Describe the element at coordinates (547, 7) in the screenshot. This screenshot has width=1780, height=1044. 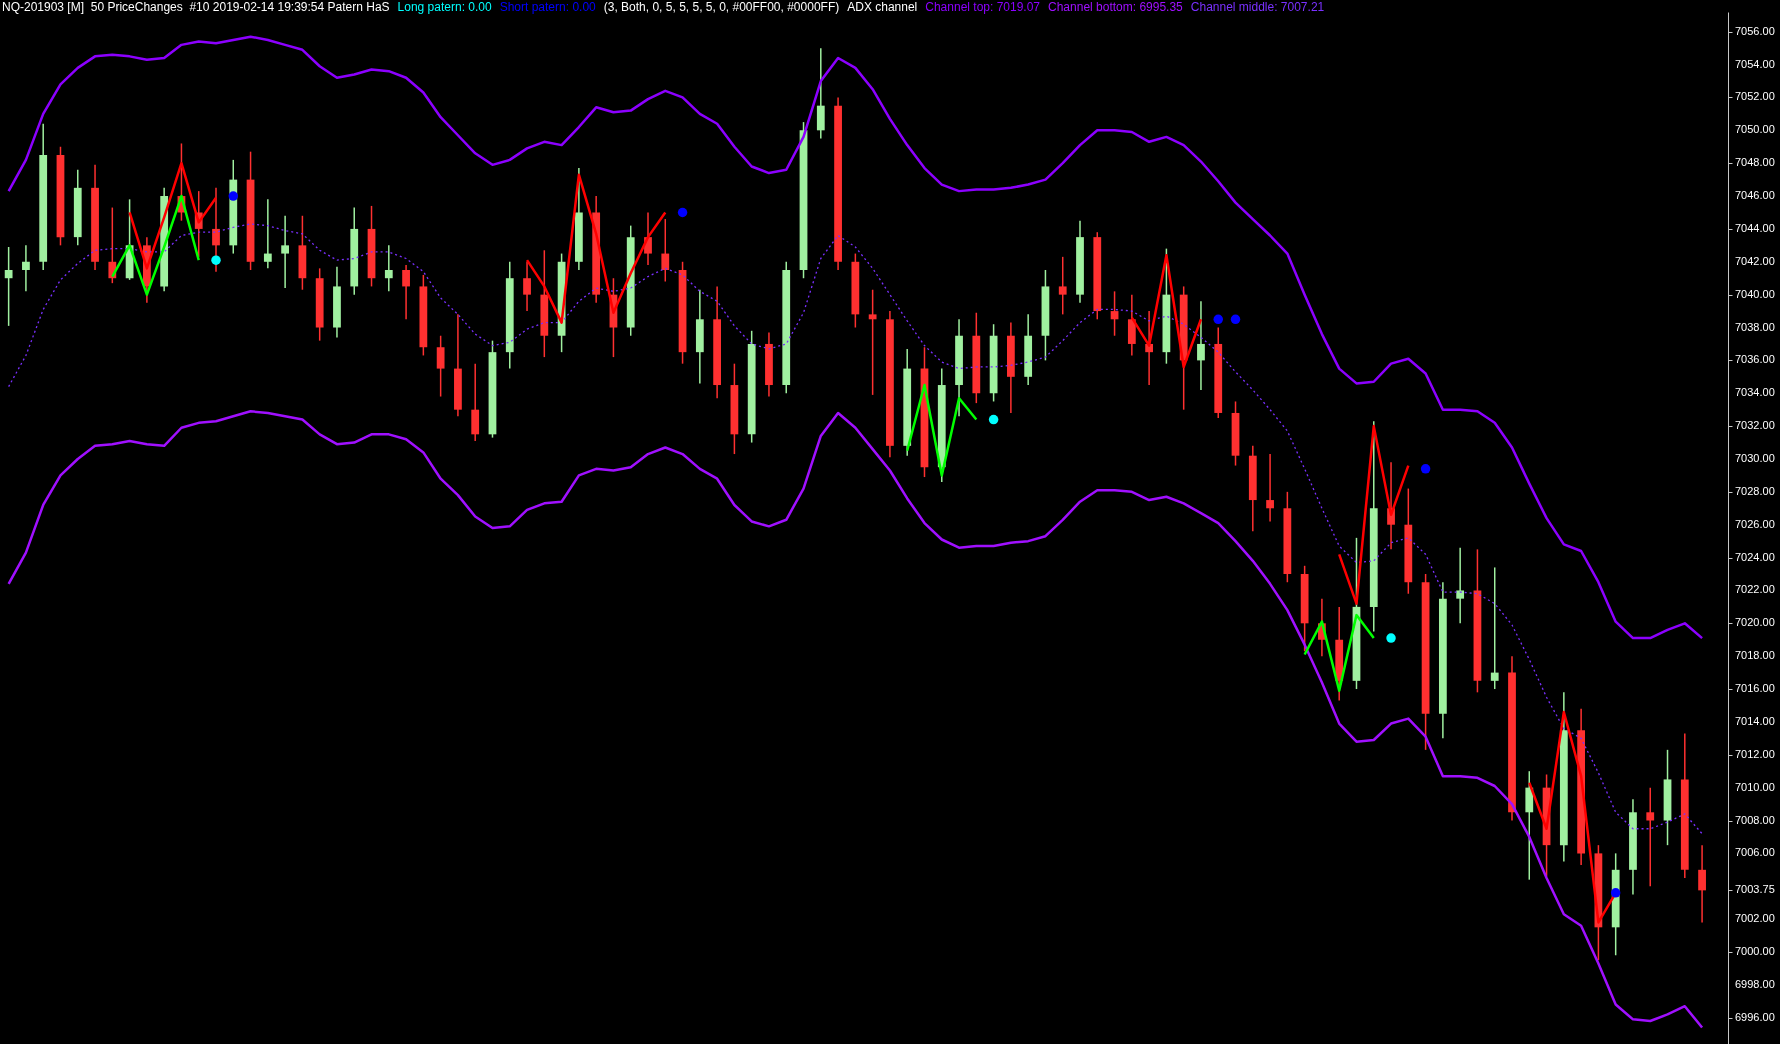
I see `text: Short patern: 0.00` at that location.